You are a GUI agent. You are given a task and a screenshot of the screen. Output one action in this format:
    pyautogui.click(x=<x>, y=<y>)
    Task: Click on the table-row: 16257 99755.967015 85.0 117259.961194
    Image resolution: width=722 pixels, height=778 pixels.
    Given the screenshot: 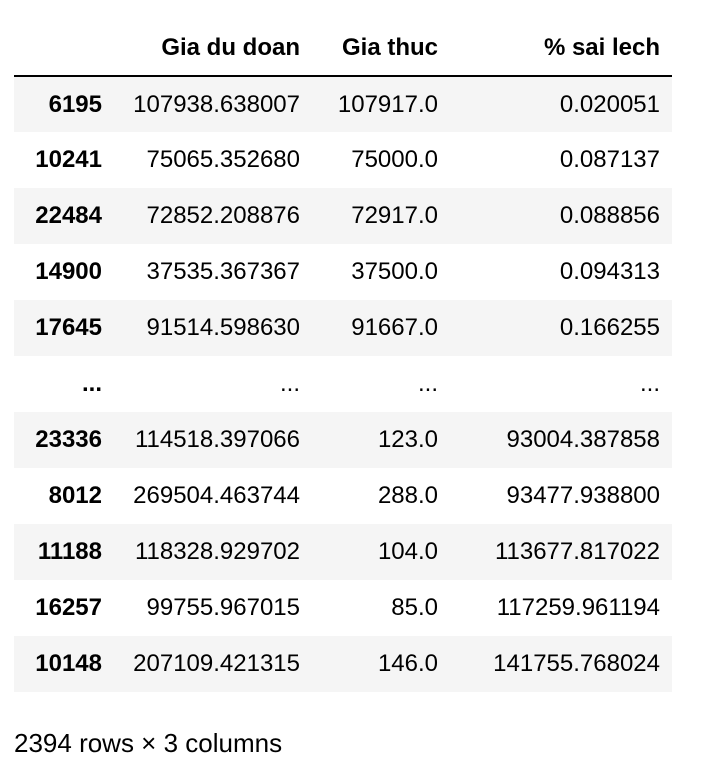 What is the action you would take?
    pyautogui.click(x=343, y=608)
    